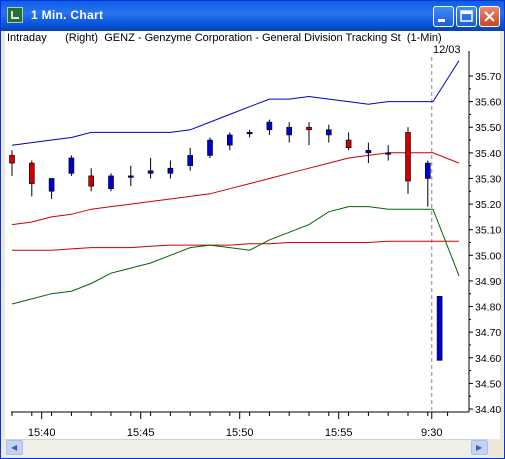  I want to click on y-tick-label: 34.90, so click(488, 282).